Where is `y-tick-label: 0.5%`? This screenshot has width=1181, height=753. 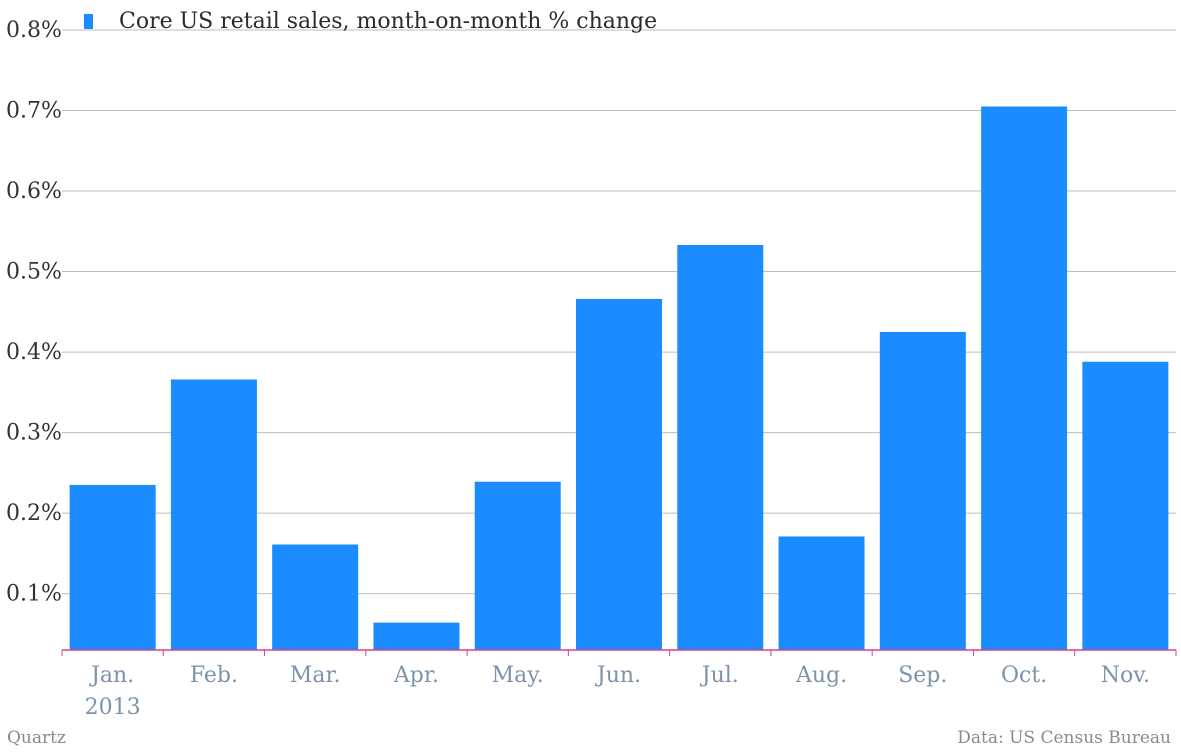
y-tick-label: 0.5% is located at coordinates (34, 272).